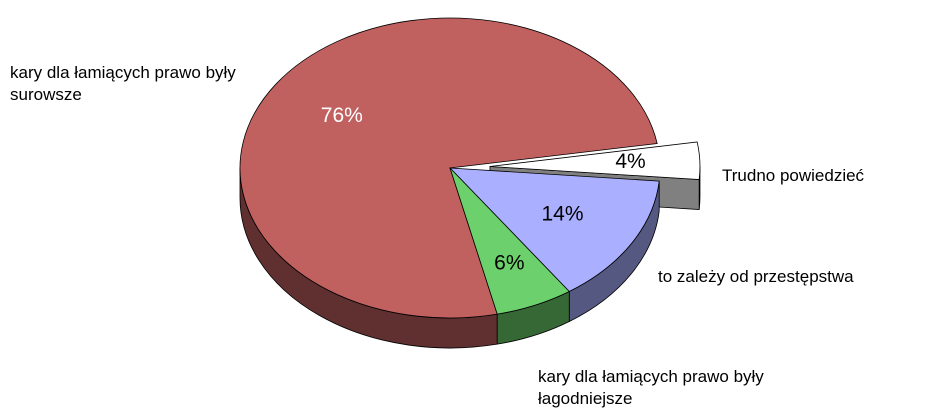 The height and width of the screenshot is (412, 930). What do you see at coordinates (793, 175) in the screenshot?
I see `category-label: Trudno powiedzieć` at bounding box center [793, 175].